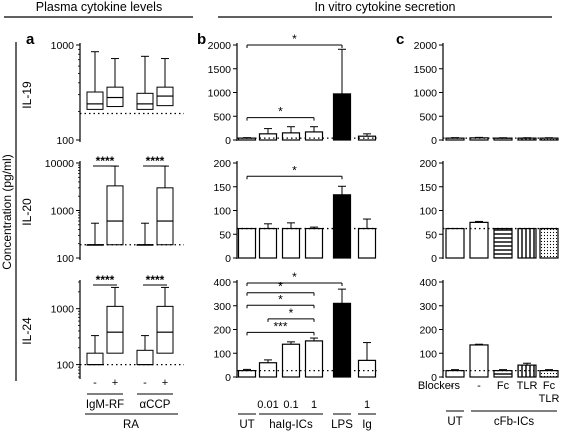 The width and height of the screenshot is (567, 431). I want to click on significance-label: ***, so click(280, 326).